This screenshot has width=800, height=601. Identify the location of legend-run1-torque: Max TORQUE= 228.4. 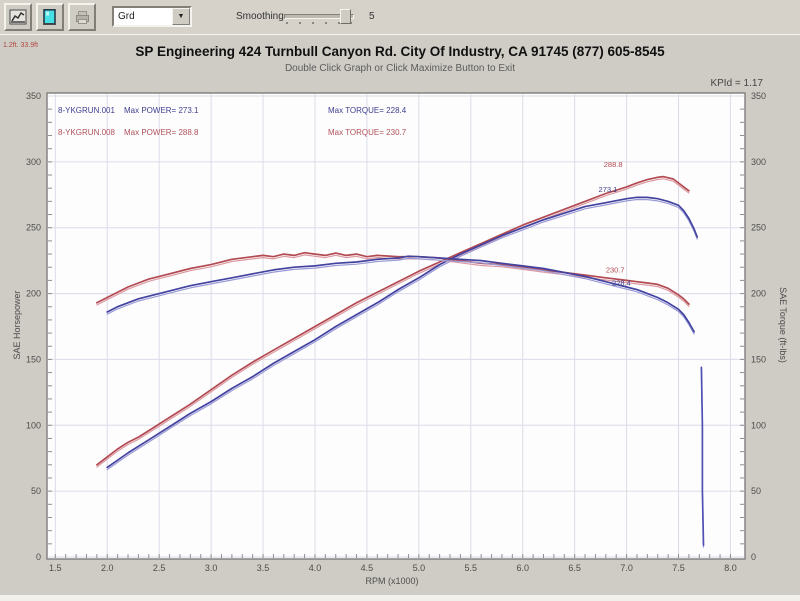
(367, 110).